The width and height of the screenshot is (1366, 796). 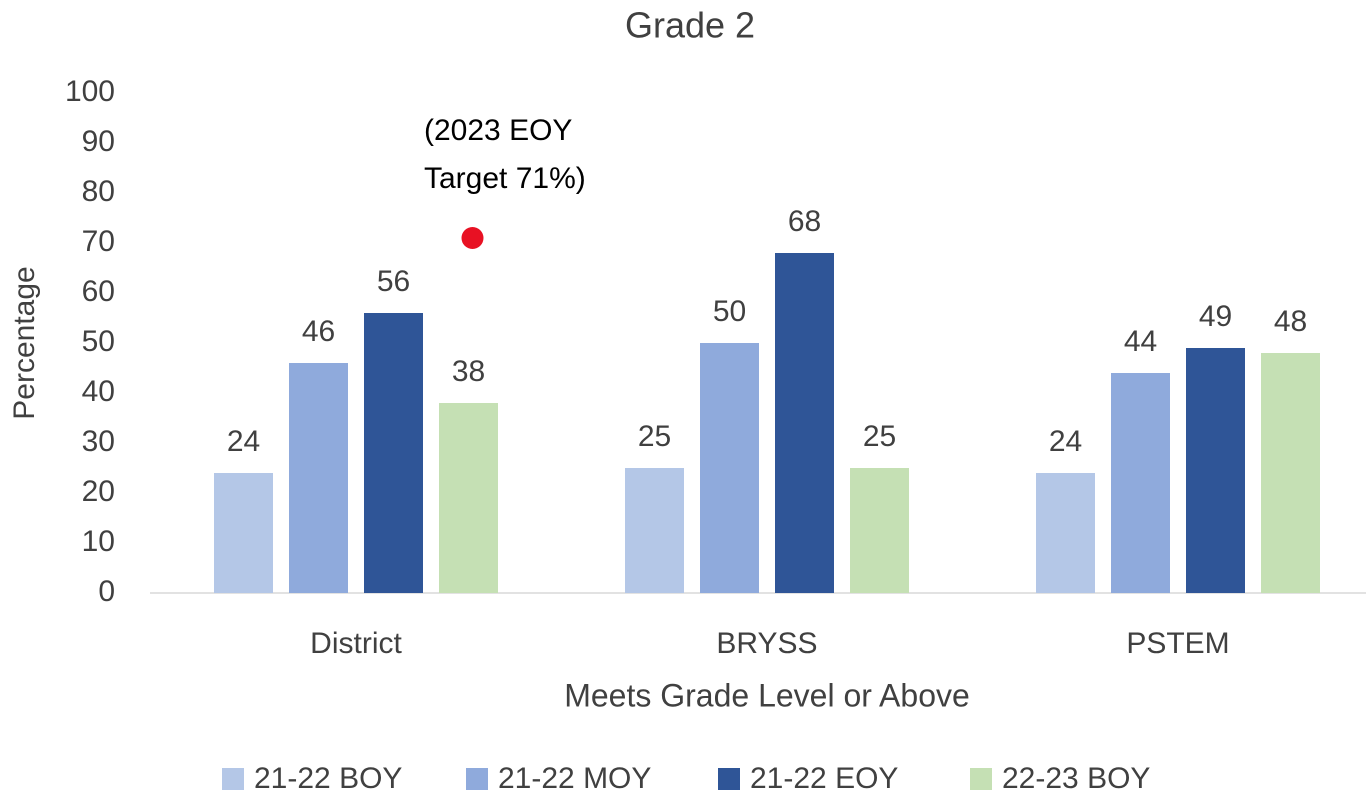 I want to click on legend-label: 21-22 BOY, so click(x=328, y=778).